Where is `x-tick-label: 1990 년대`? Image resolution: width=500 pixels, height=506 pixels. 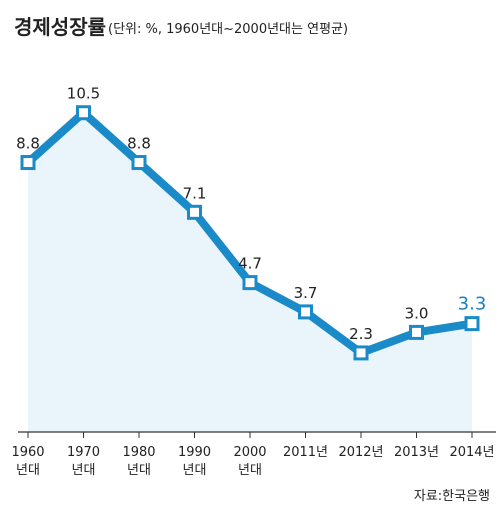
x-tick-label: 1990 년대 is located at coordinates (194, 461).